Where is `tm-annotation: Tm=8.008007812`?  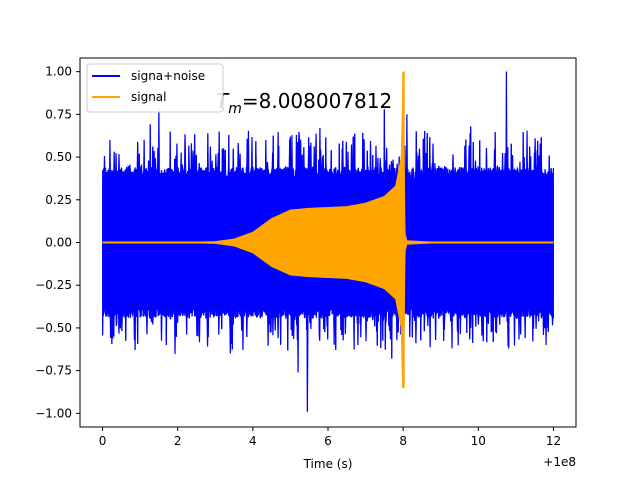 tm-annotation: Tm=8.008007812 is located at coordinates (304, 103).